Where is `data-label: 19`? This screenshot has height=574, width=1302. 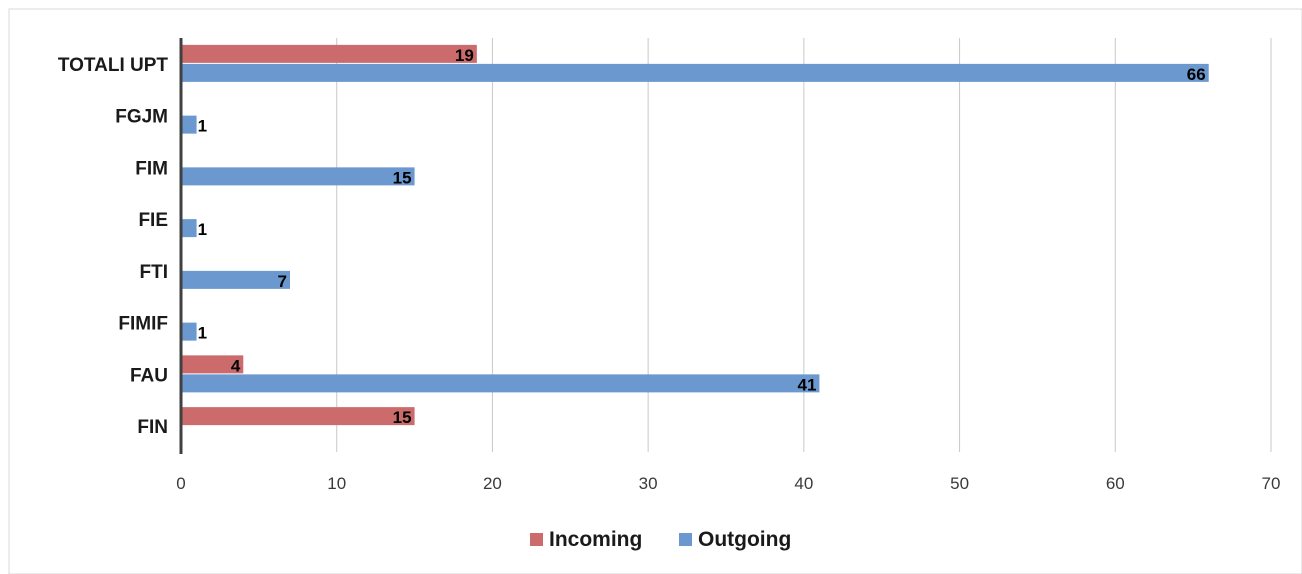 data-label: 19 is located at coordinates (464, 55).